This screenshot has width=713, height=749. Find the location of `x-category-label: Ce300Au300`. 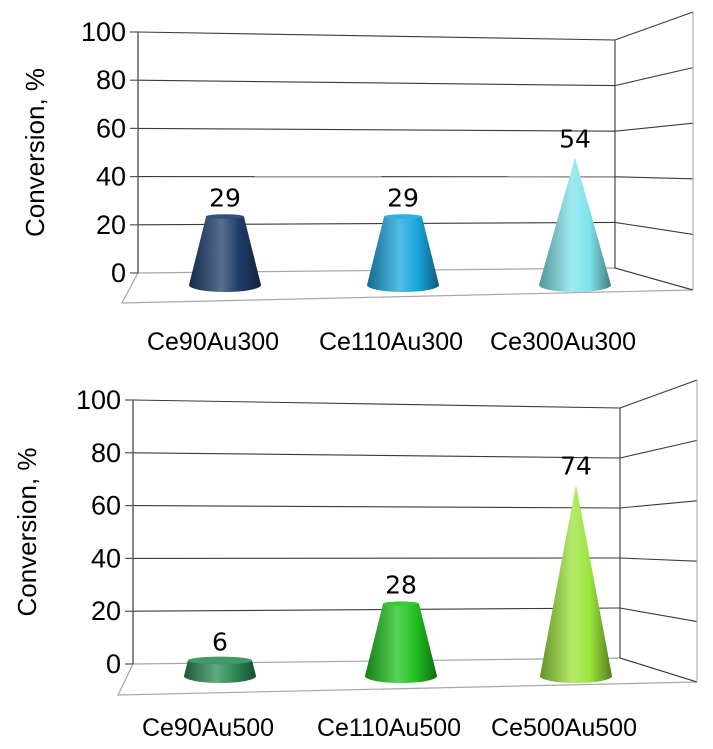

x-category-label: Ce300Au300 is located at coordinates (563, 342).